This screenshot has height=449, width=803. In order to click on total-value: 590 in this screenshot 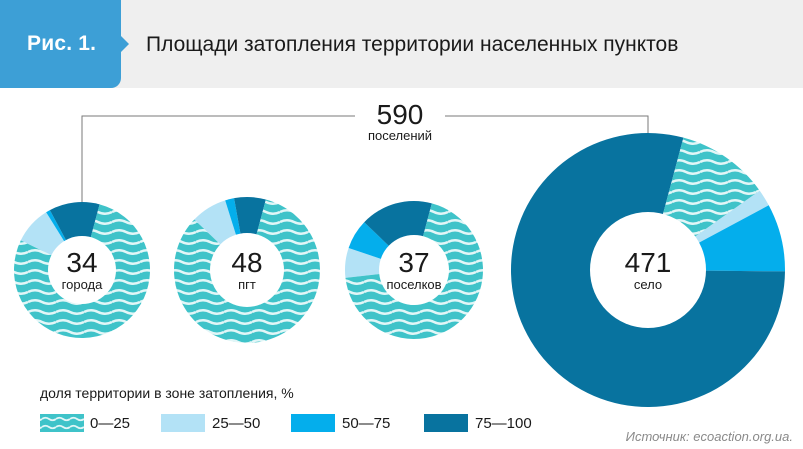, I will do `click(400, 114)`.